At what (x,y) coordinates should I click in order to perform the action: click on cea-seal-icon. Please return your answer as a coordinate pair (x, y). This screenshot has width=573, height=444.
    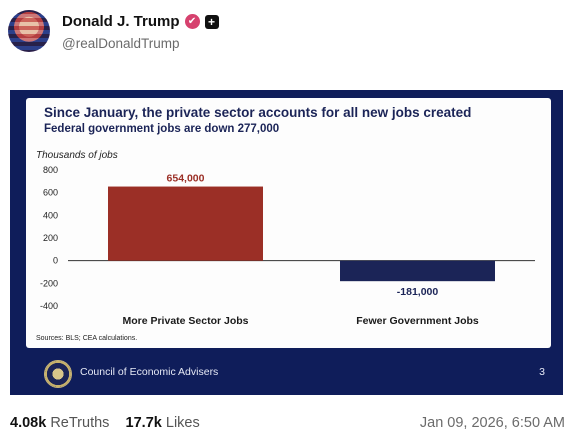
    Looking at the image, I should click on (58, 374).